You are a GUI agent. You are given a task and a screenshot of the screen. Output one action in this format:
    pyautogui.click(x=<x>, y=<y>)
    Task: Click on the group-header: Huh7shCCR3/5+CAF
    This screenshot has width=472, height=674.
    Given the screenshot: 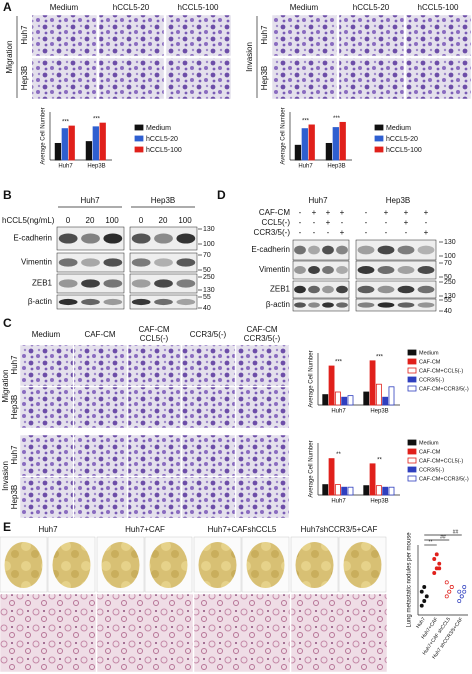 What is the action you would take?
    pyautogui.click(x=339, y=529)
    